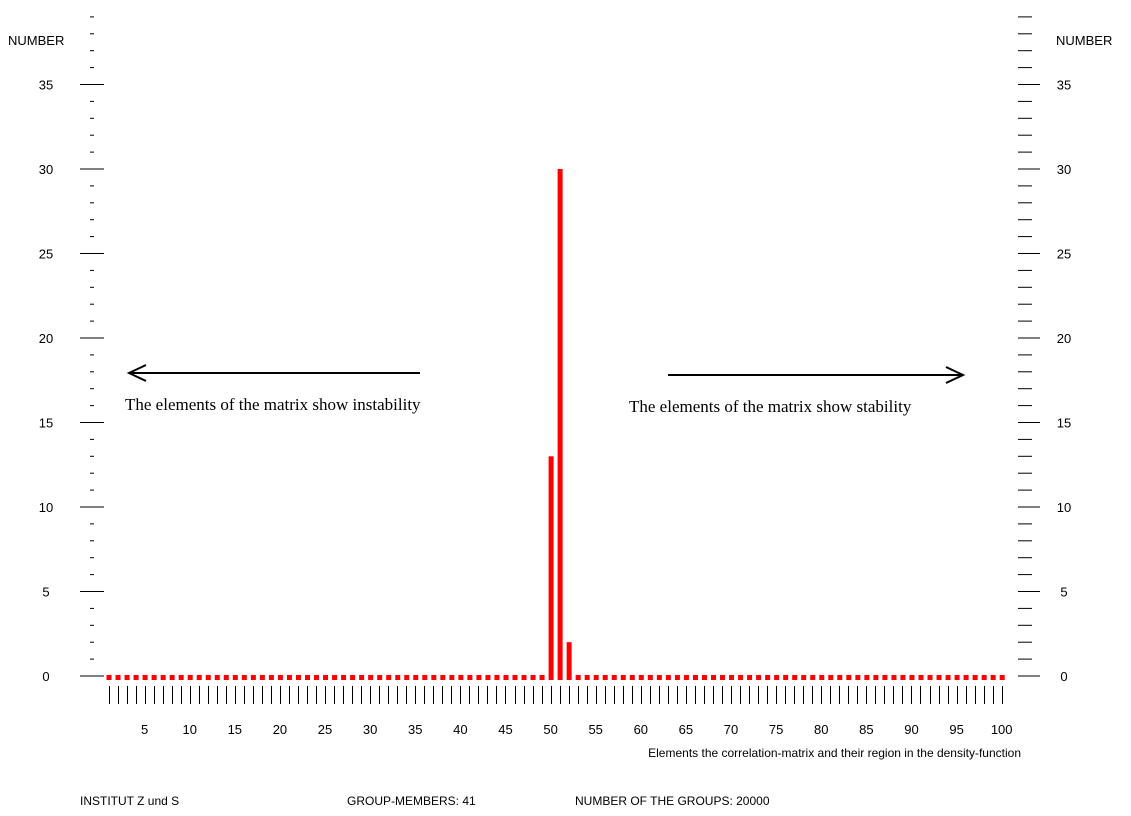 The width and height of the screenshot is (1131, 816). What do you see at coordinates (411, 801) in the screenshot?
I see `group-members-label: GROUP-MEMBERS: 41` at bounding box center [411, 801].